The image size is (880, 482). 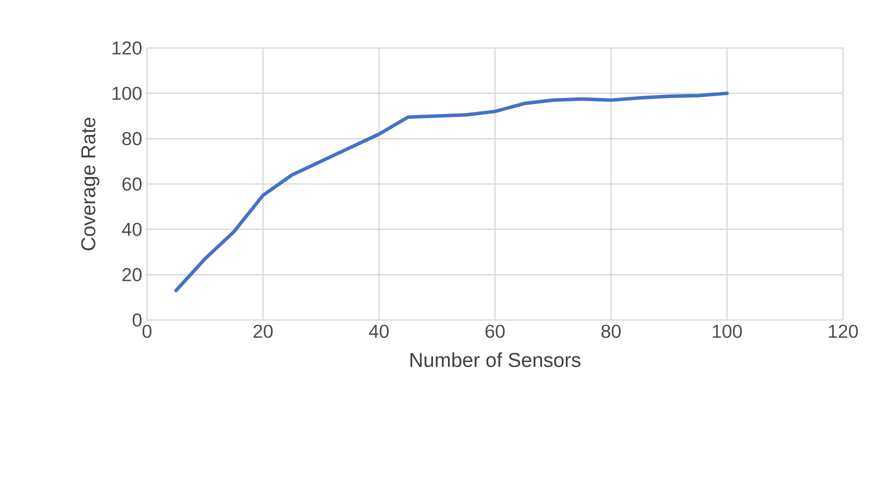 What do you see at coordinates (843, 331) in the screenshot?
I see `x-tick-label: 120` at bounding box center [843, 331].